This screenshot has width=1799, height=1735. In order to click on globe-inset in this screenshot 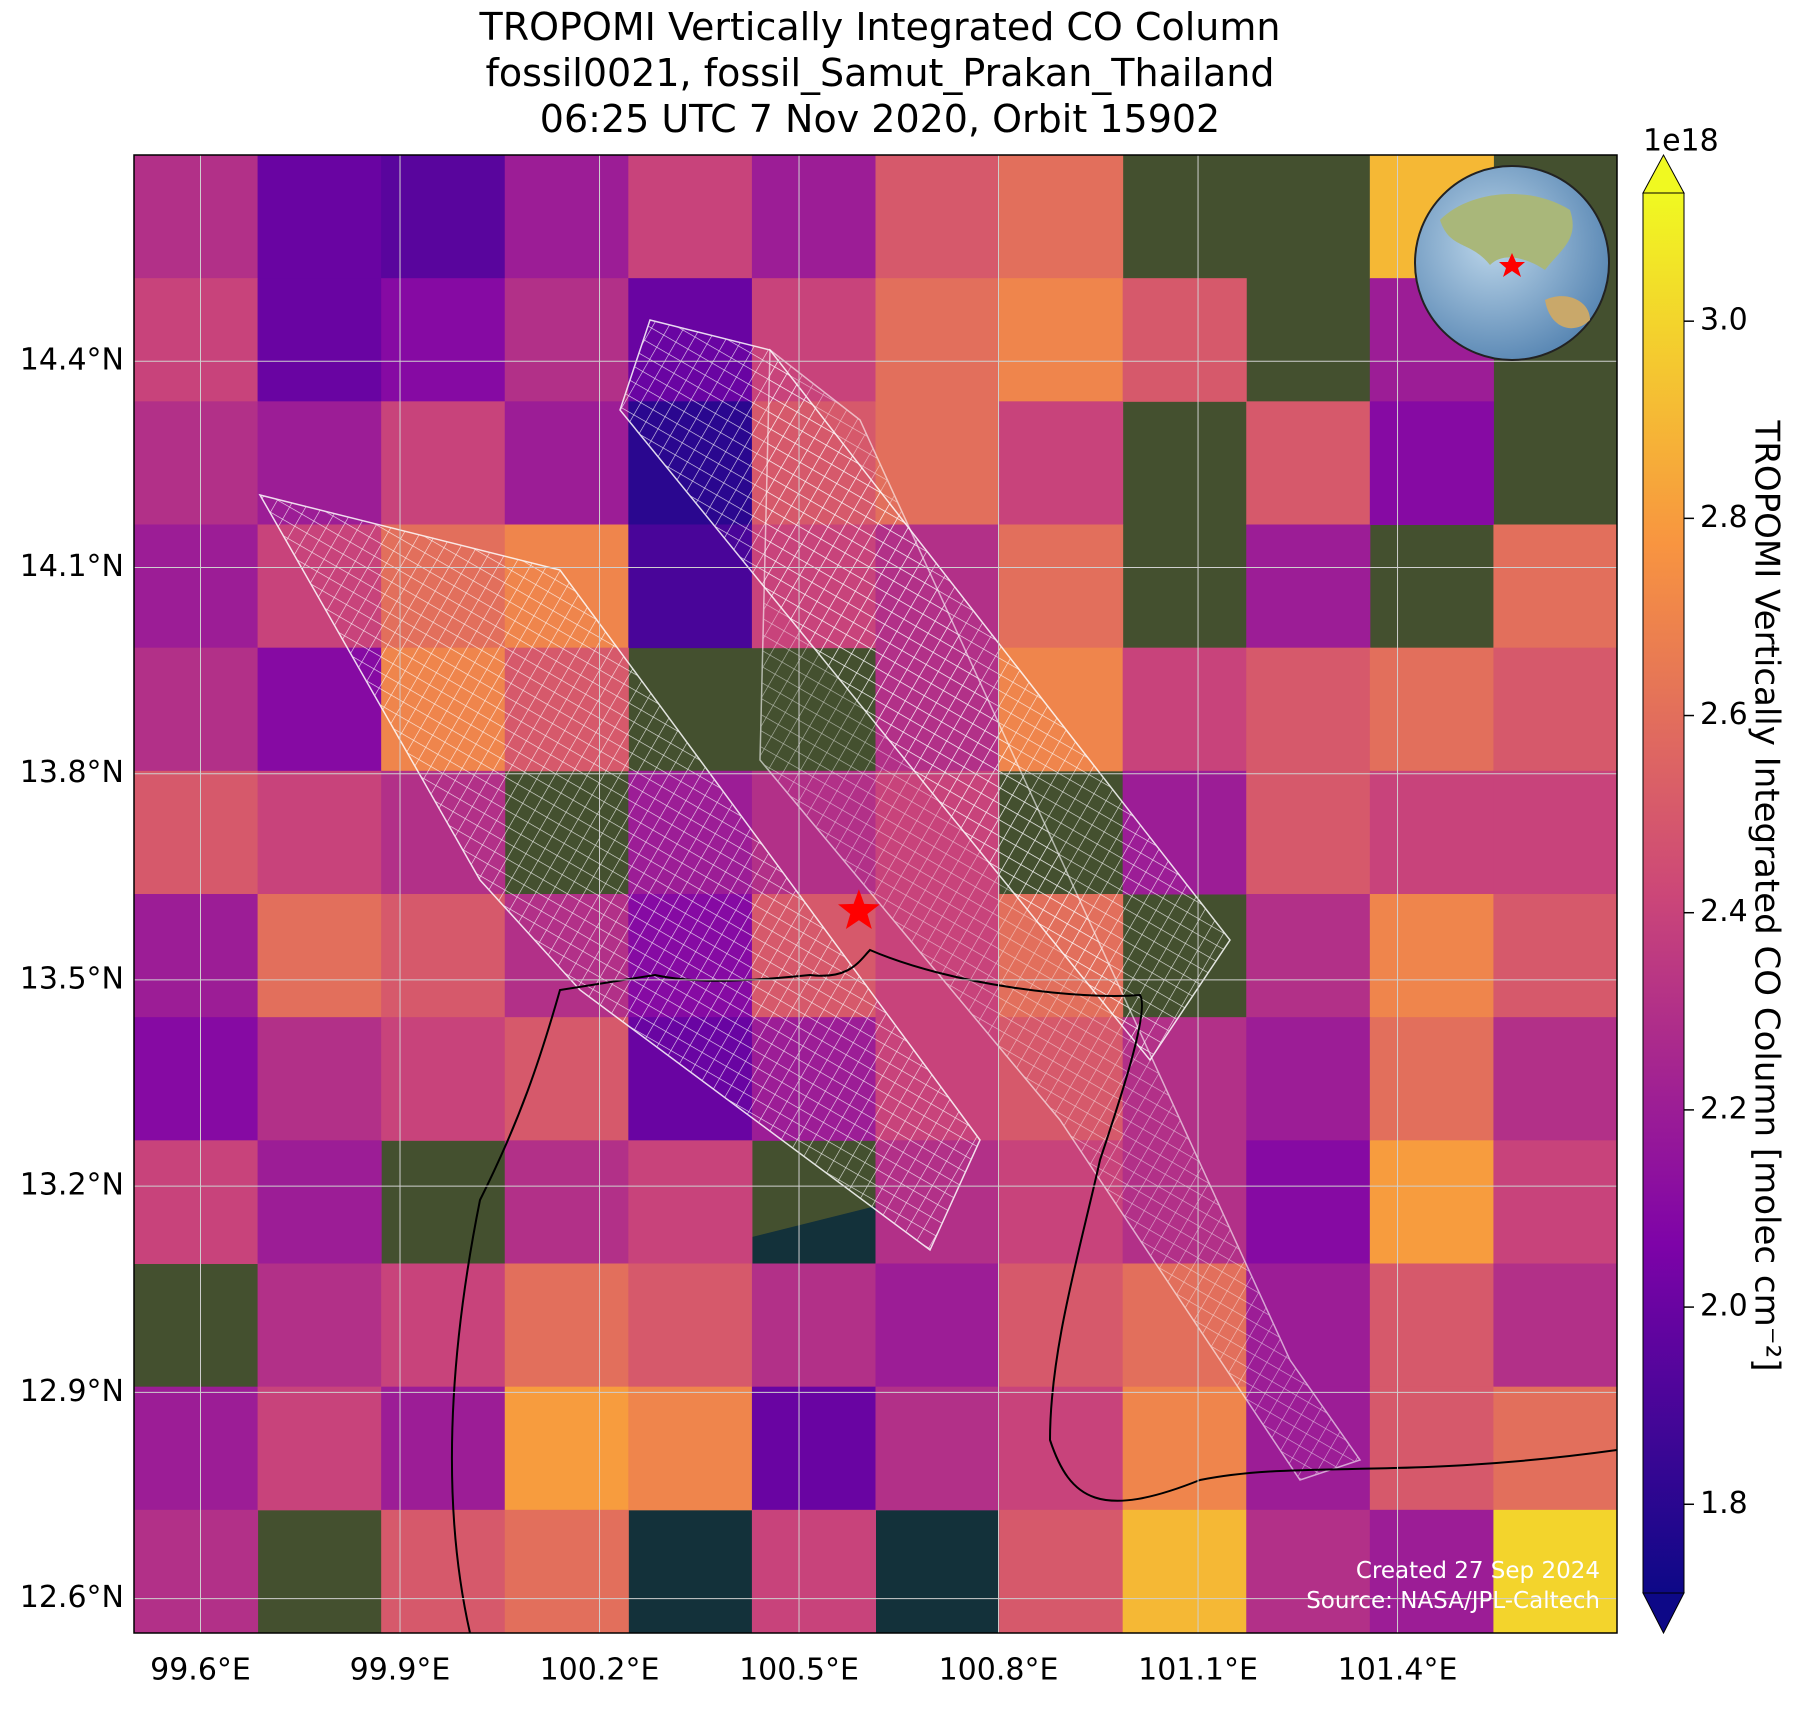, I will do `click(1512, 263)`.